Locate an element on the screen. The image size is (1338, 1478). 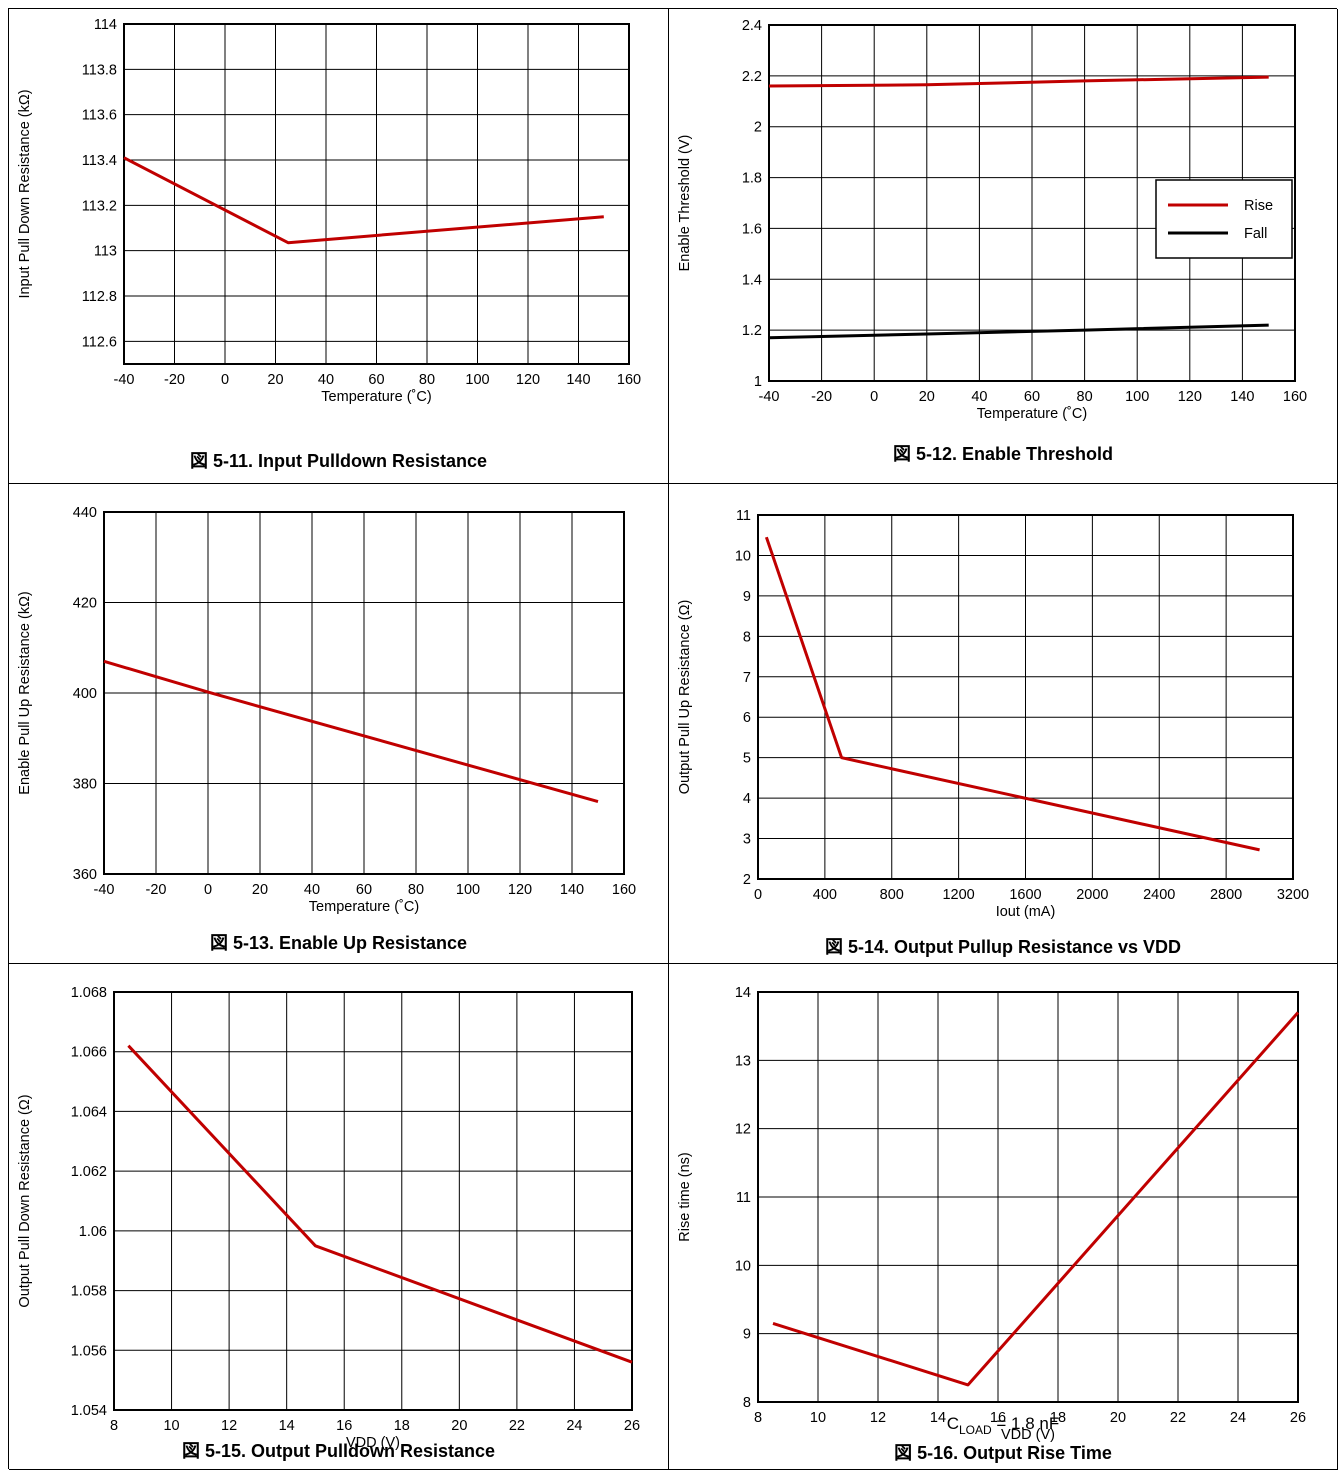
y-tick-label: 4 is located at coordinates (747, 799).